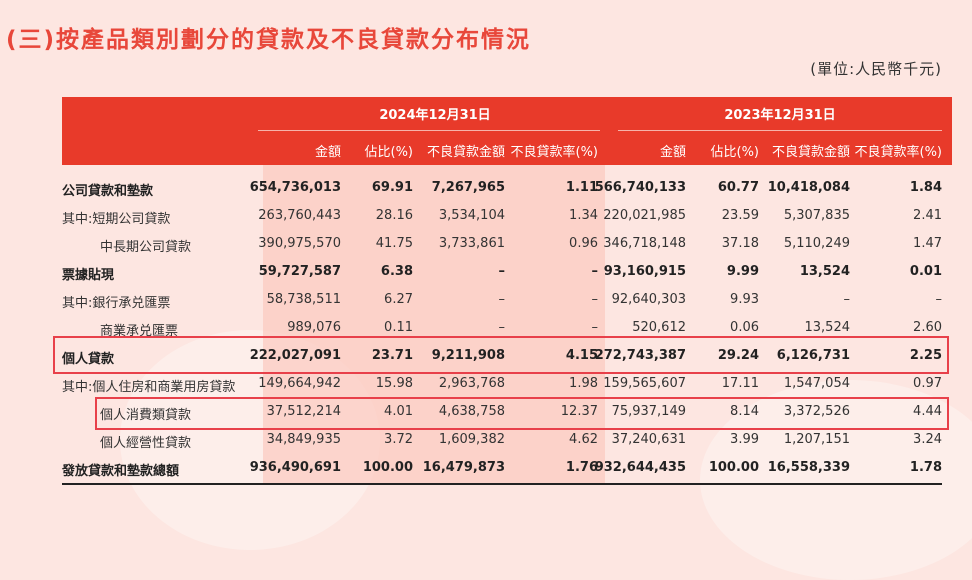  I want to click on cell-value: 6,126,731, so click(813, 355).